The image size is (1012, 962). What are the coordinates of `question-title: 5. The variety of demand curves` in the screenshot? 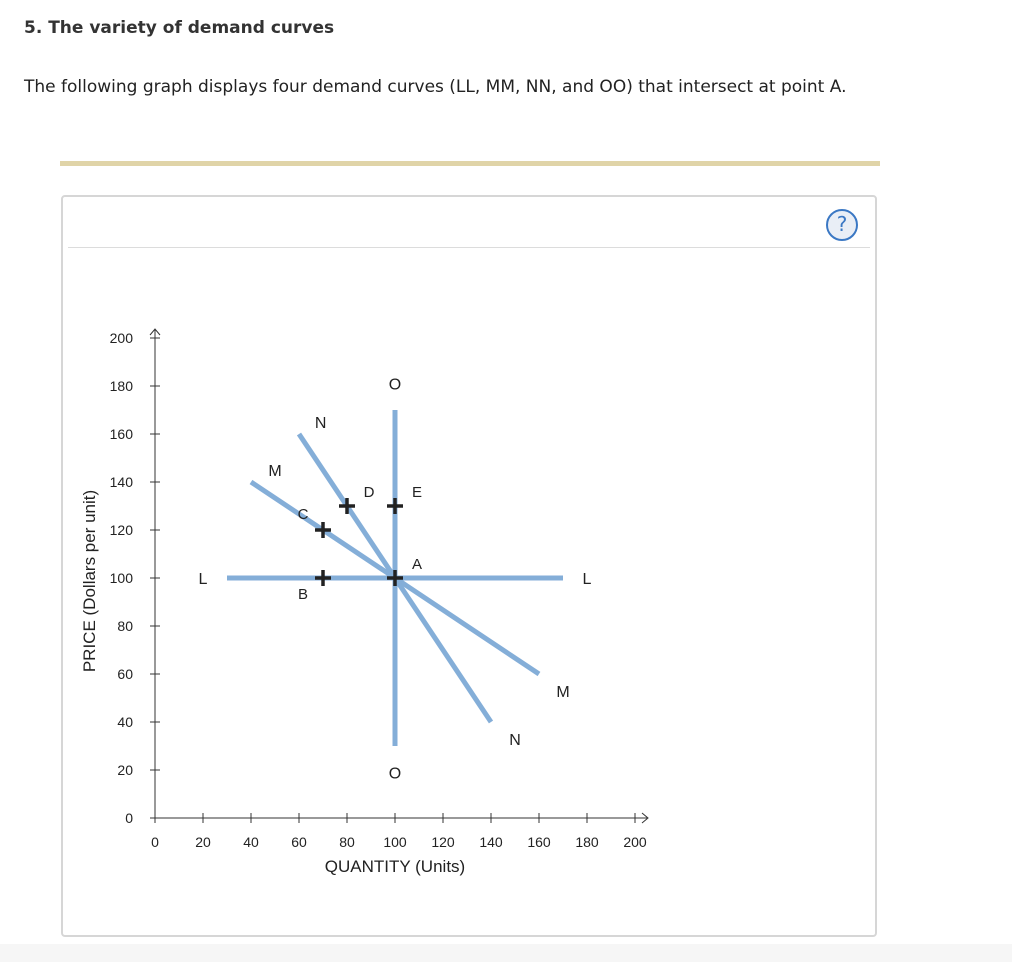 It's located at (179, 28).